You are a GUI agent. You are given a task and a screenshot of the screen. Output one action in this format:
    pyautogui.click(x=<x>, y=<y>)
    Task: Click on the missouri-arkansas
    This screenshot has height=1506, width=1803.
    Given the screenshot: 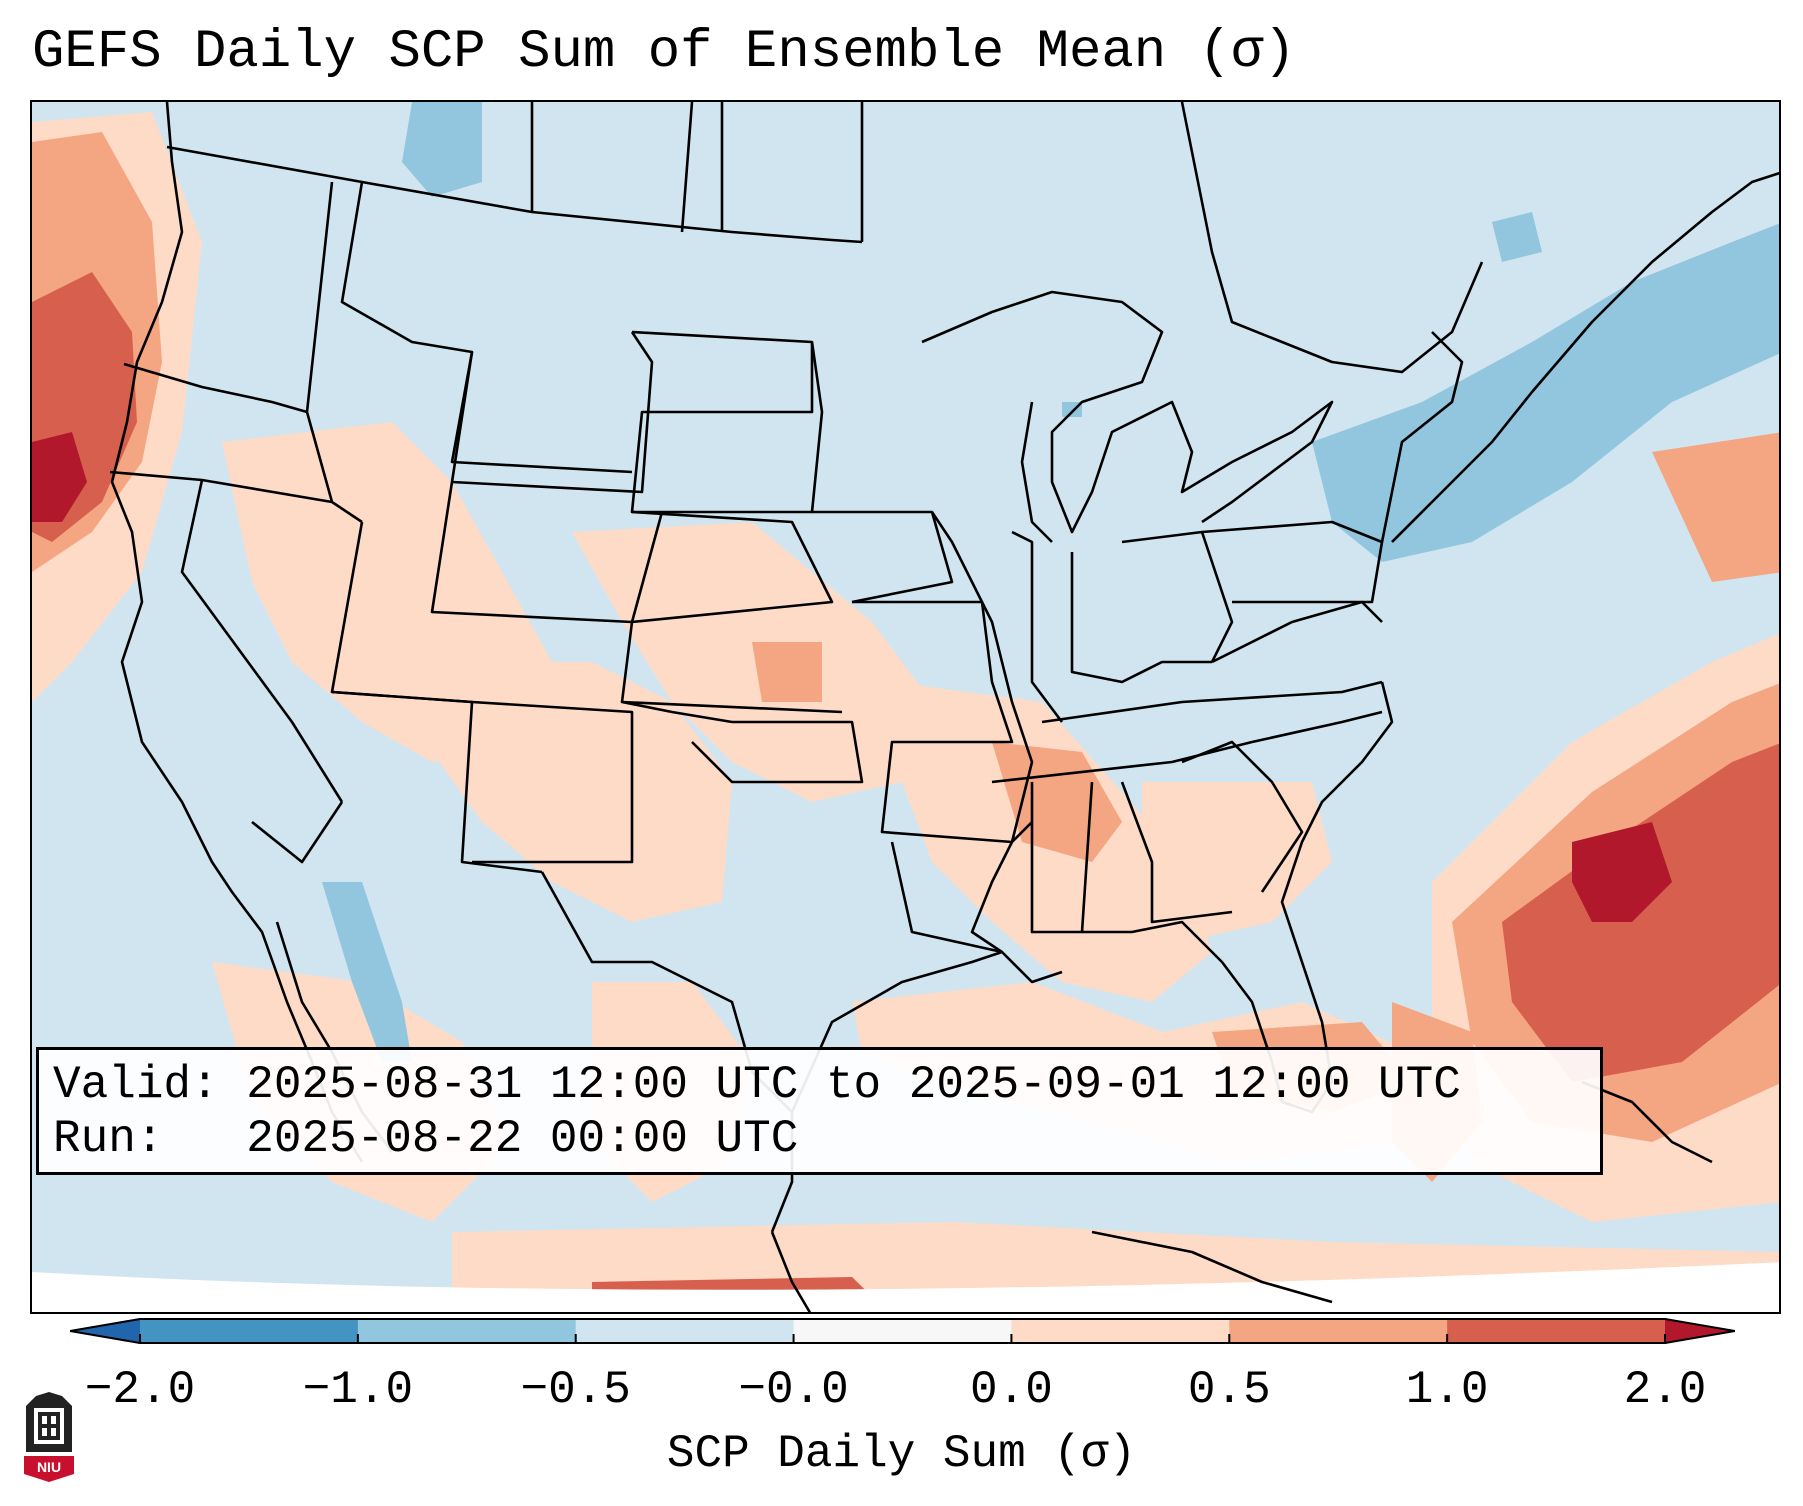 What is the action you would take?
    pyautogui.click(x=942, y=722)
    